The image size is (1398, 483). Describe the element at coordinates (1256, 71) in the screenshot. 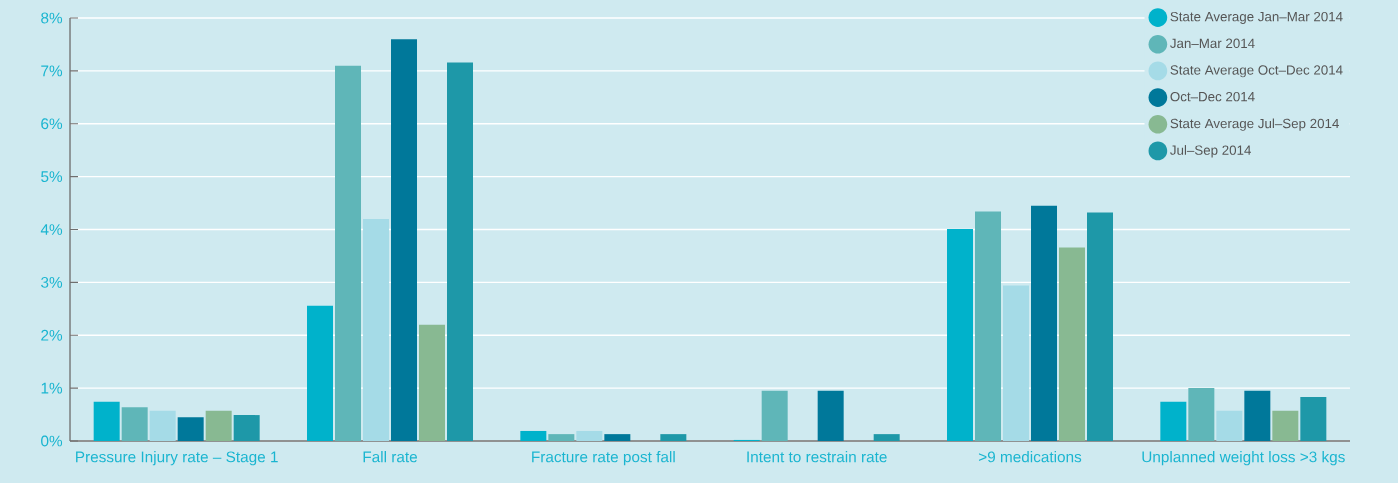

I see `legend-label: State Average Oct–Dec 2014` at that location.